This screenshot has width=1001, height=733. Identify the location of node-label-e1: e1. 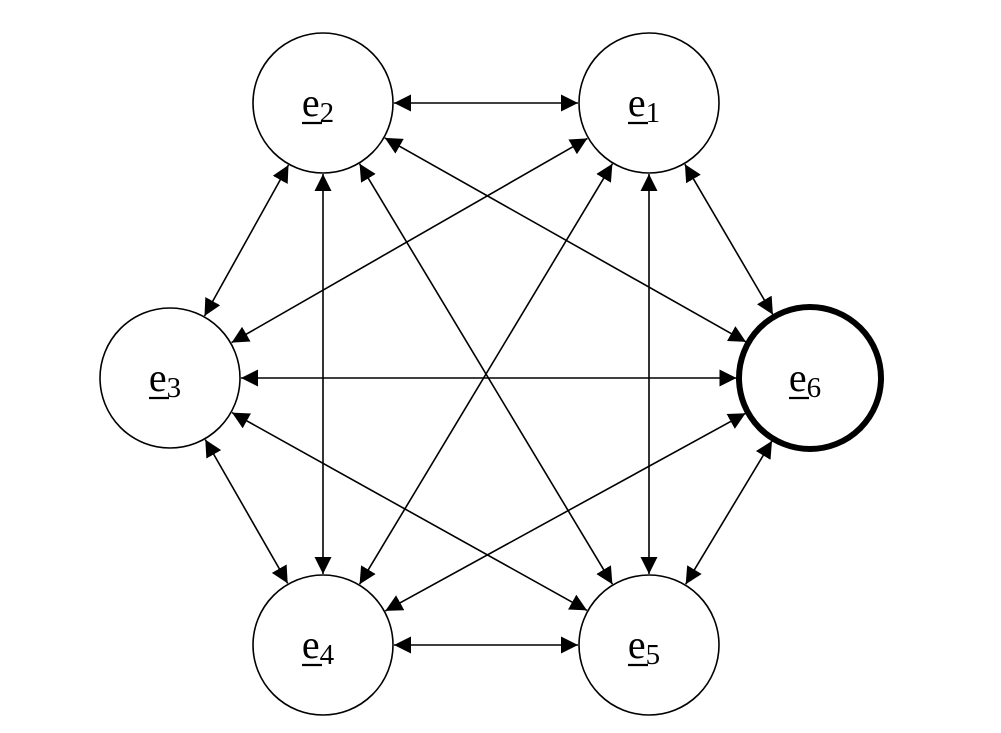
(644, 104).